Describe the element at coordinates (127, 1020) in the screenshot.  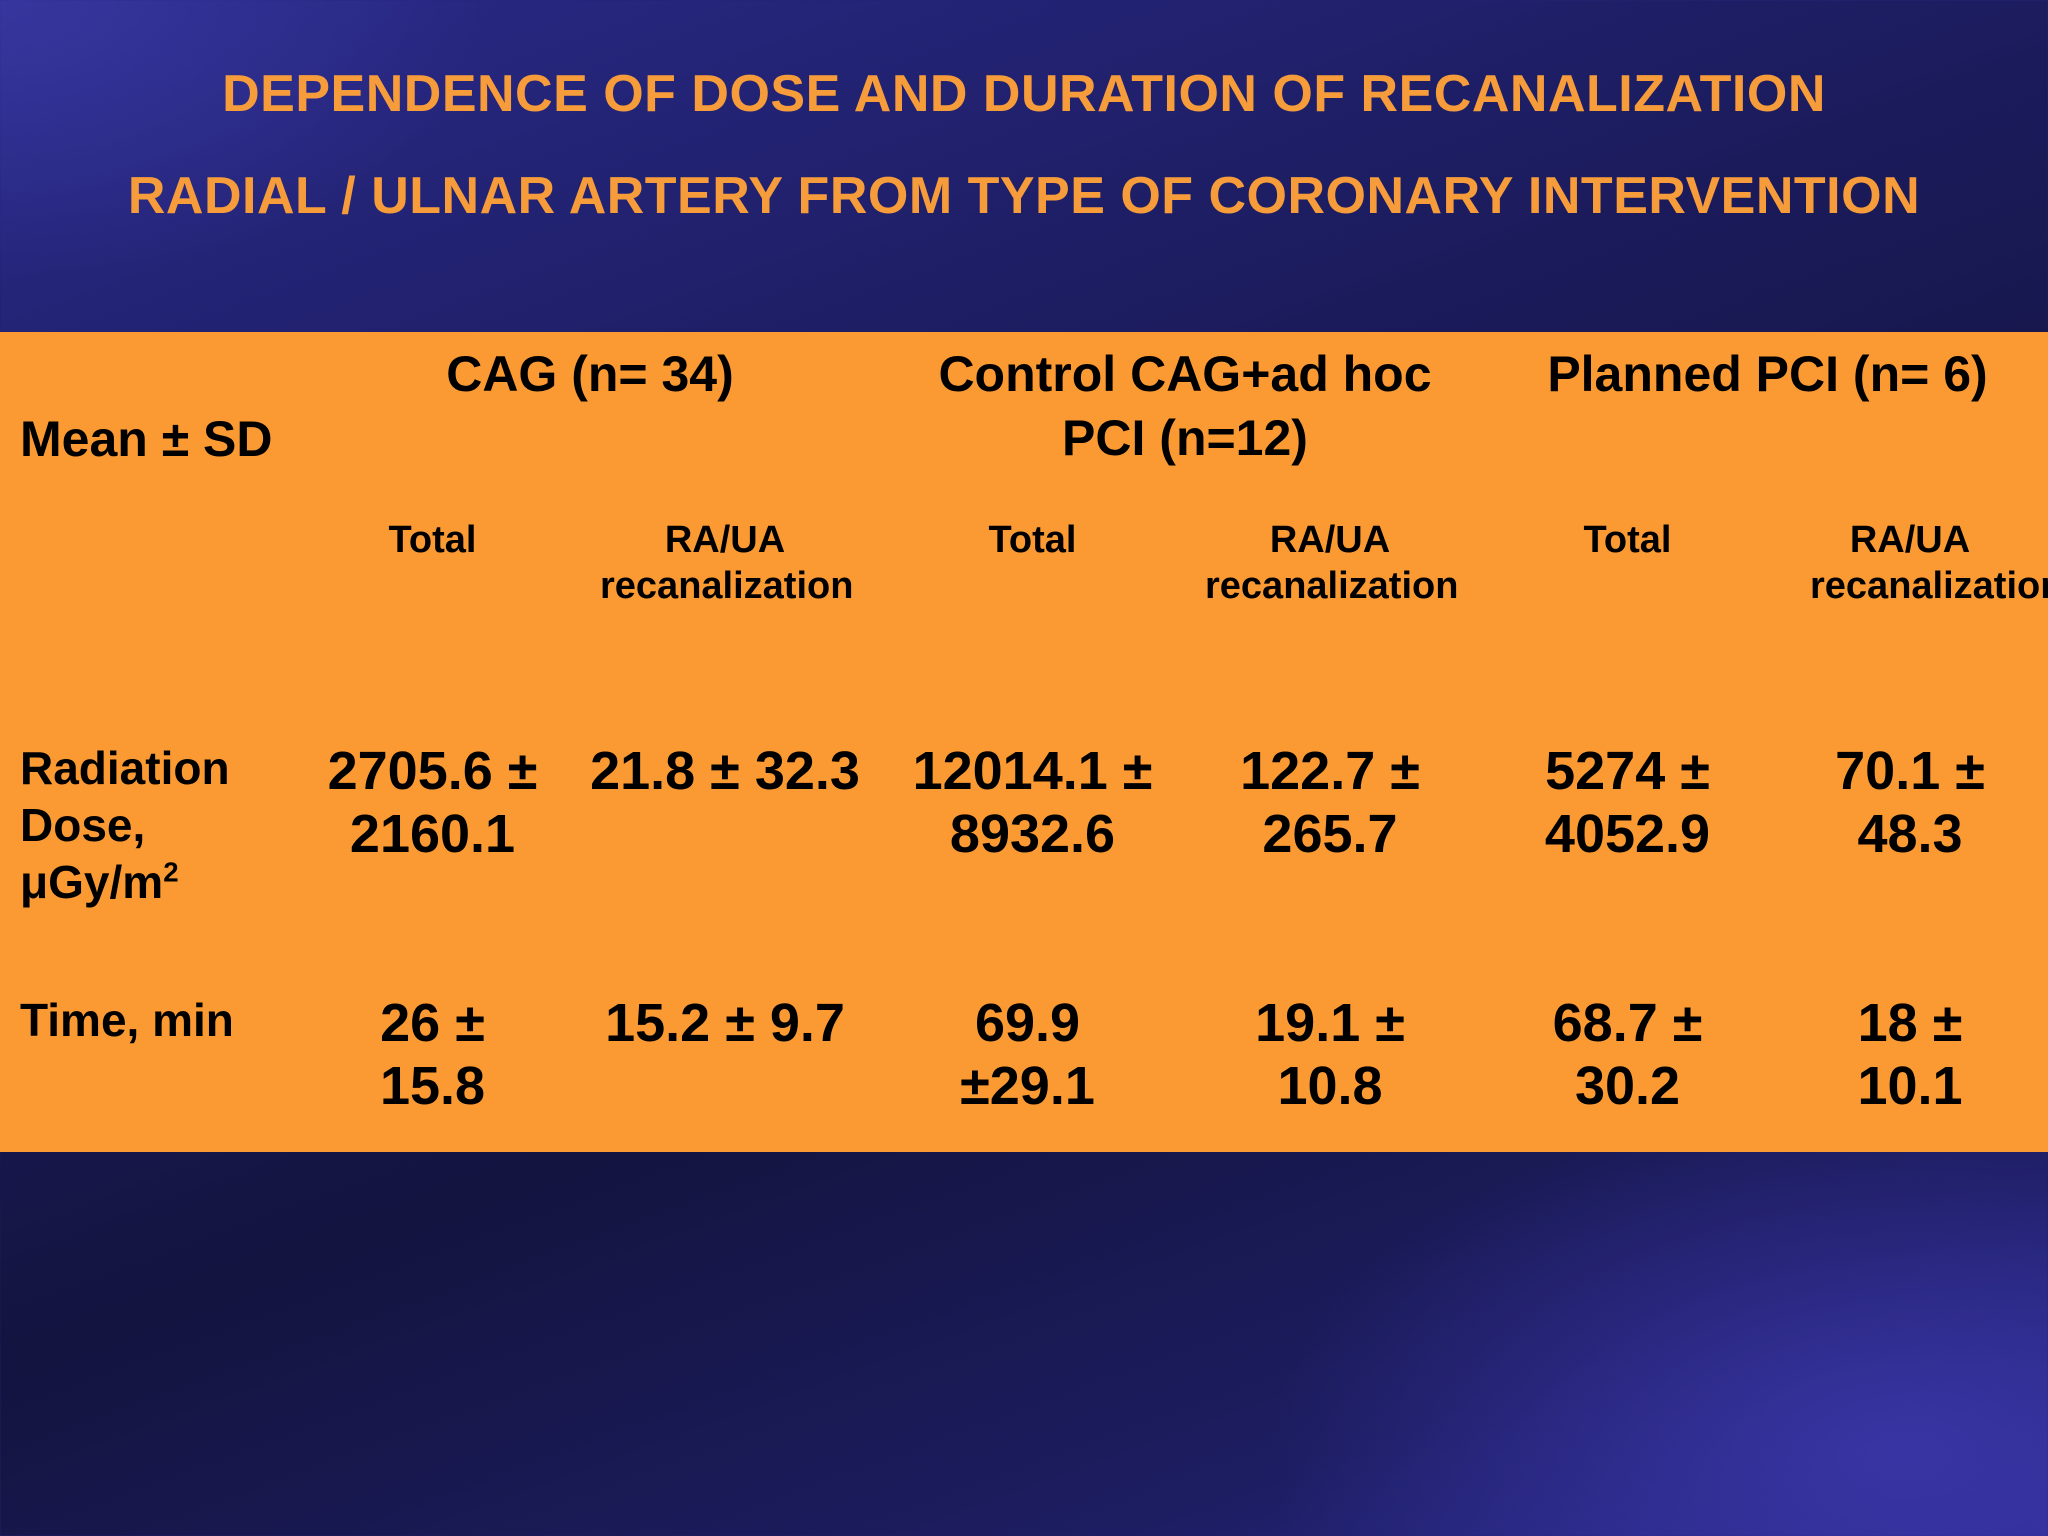
I see `row-label-time: Time, min` at that location.